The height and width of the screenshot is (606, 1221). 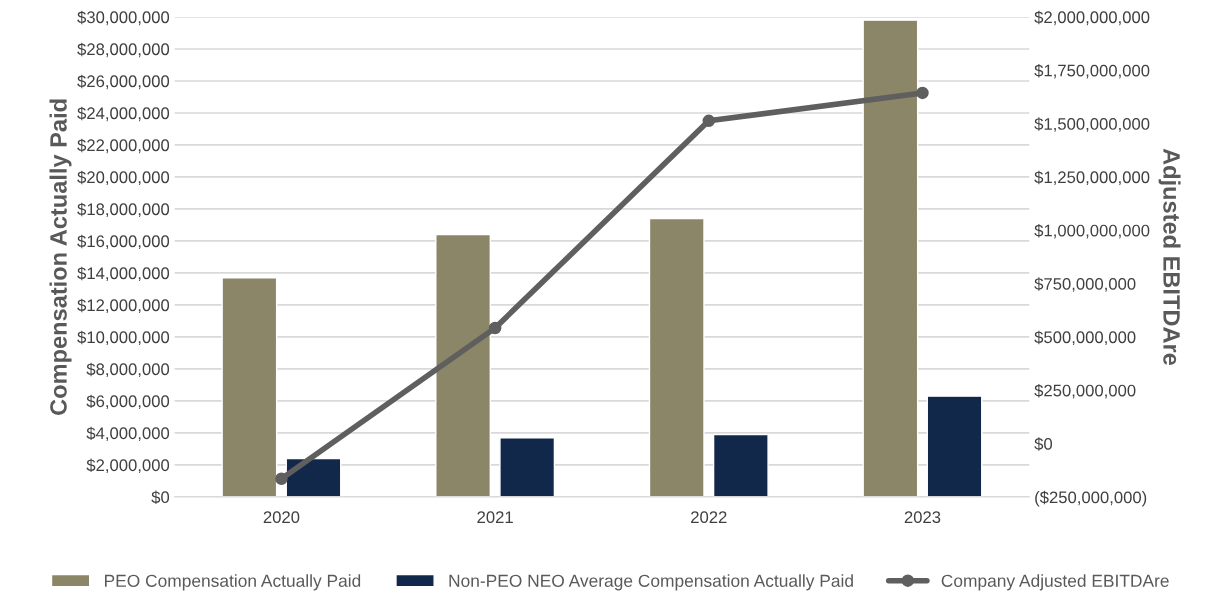 I want to click on y-tick-label: $8,000,000, so click(x=128, y=370).